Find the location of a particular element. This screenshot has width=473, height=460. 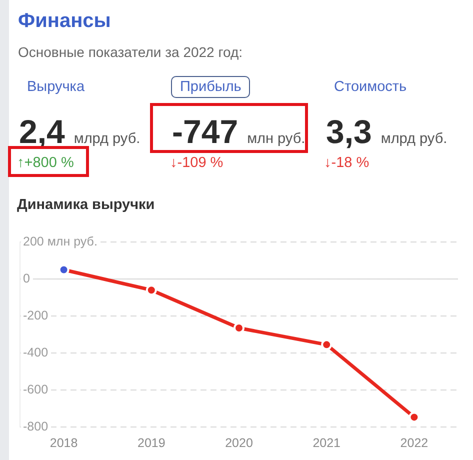

text: Основные показатели за 2022 год: is located at coordinates (130, 52).